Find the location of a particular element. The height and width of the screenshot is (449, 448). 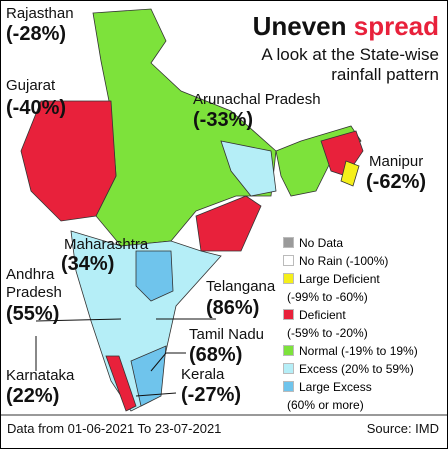

state-name: Tamil Nadu is located at coordinates (227, 334).